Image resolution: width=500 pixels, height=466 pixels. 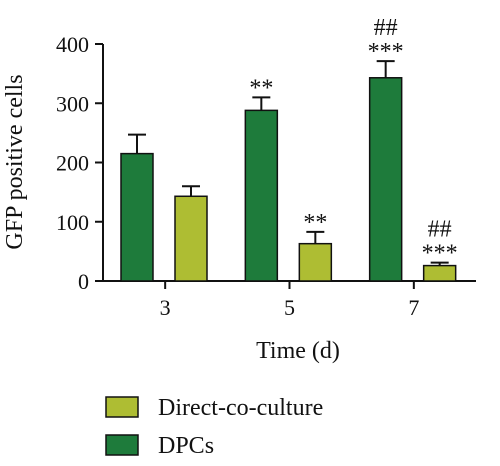 I want to click on x-tick-label: 3, so click(x=165, y=307).